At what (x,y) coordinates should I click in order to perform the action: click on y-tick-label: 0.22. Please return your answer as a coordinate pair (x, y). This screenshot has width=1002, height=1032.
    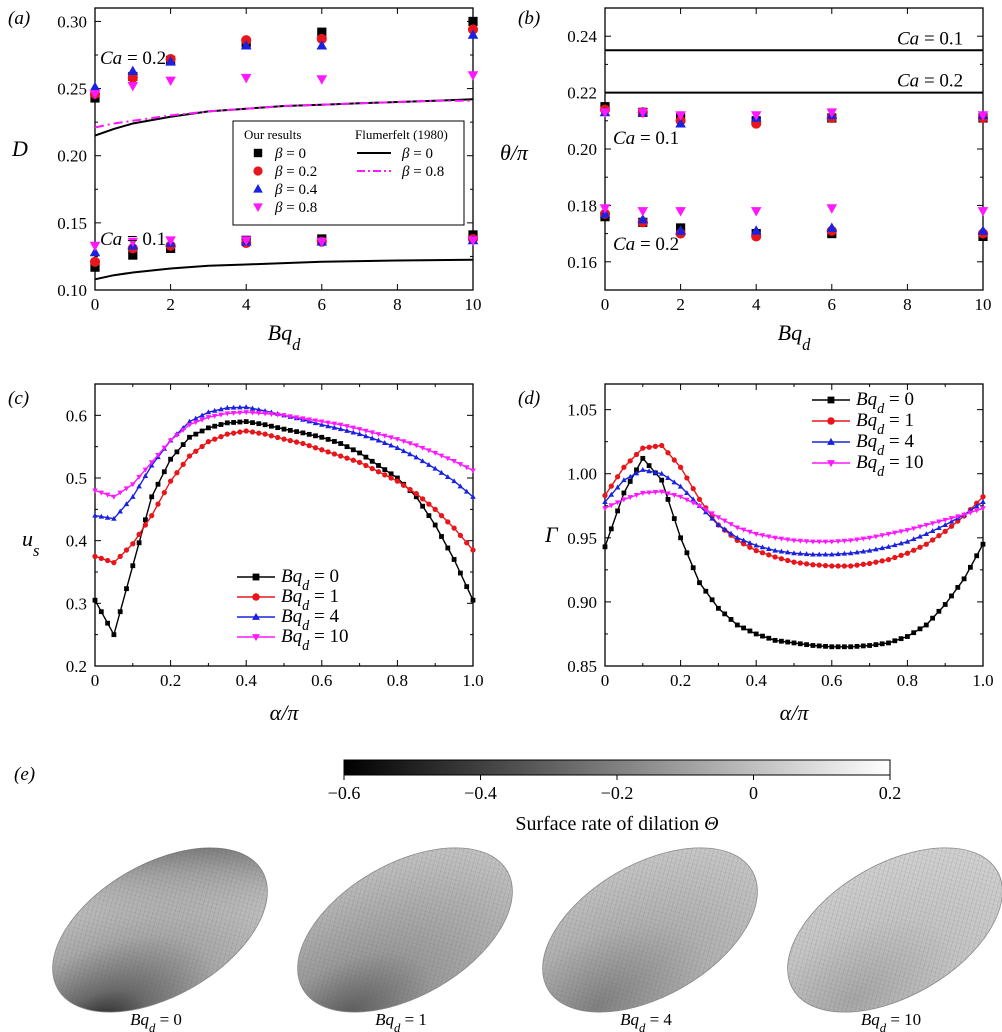
    Looking at the image, I should click on (582, 93).